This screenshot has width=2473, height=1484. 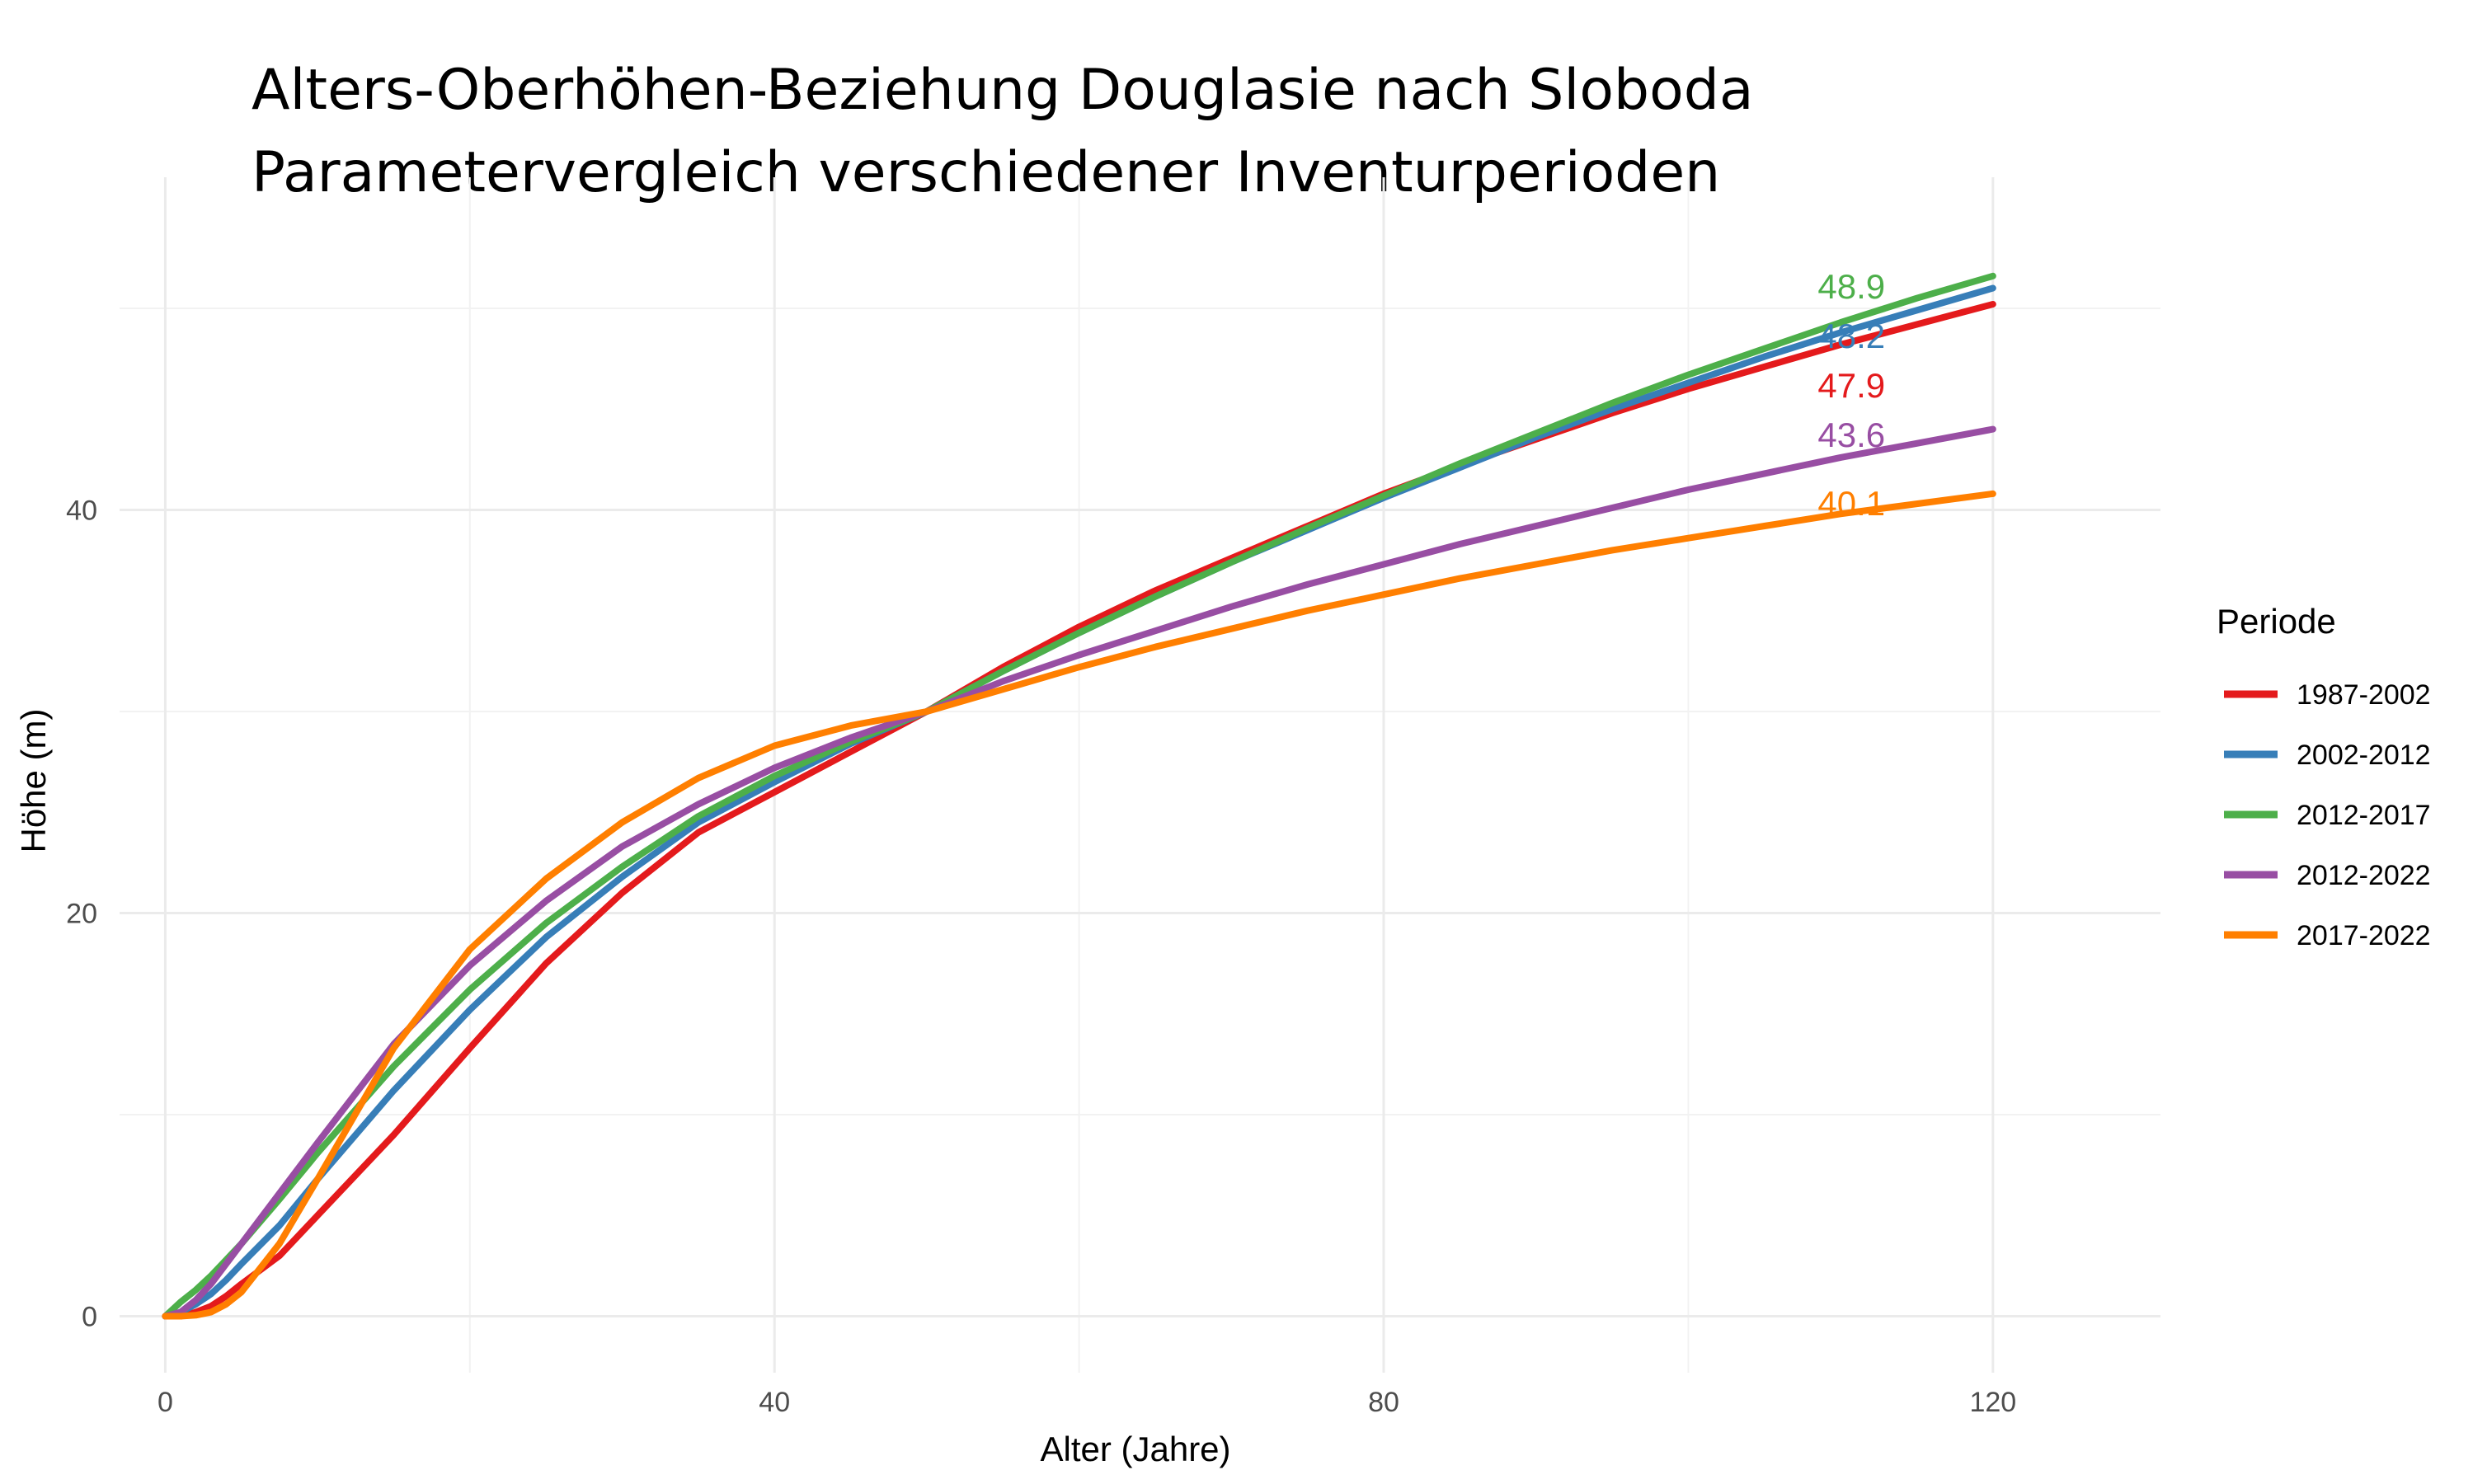 What do you see at coordinates (1851, 286) in the screenshot?
I see `end-label-2012-2017: 48.9` at bounding box center [1851, 286].